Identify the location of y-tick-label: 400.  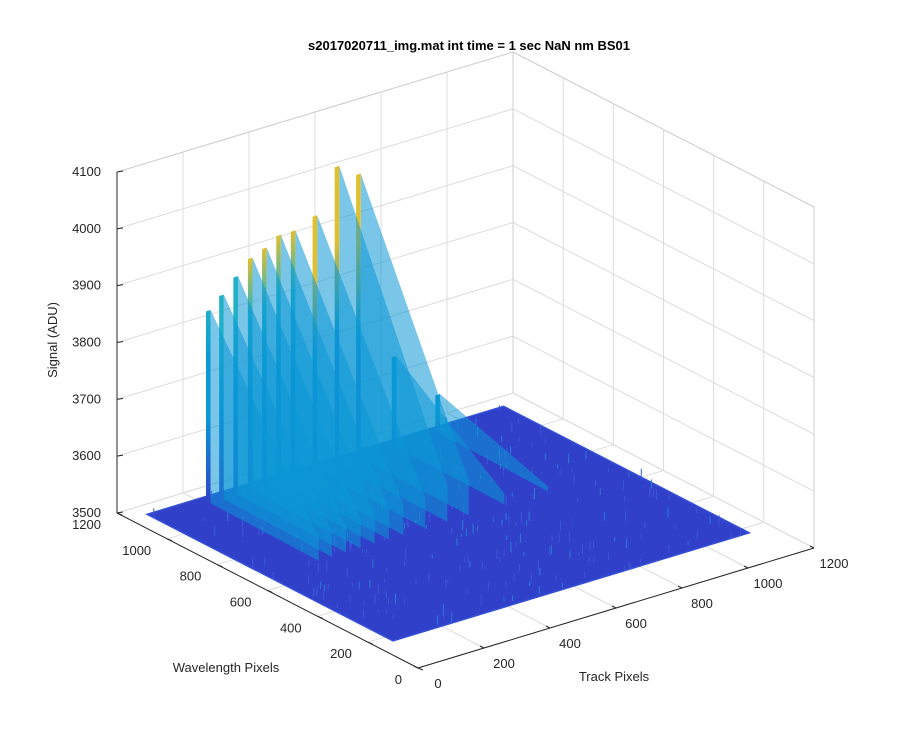
(291, 627).